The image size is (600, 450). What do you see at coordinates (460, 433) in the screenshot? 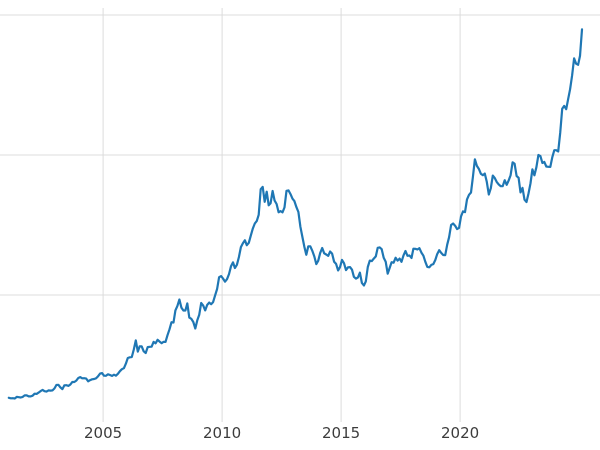
I see `x-tick-label: 2020` at bounding box center [460, 433].